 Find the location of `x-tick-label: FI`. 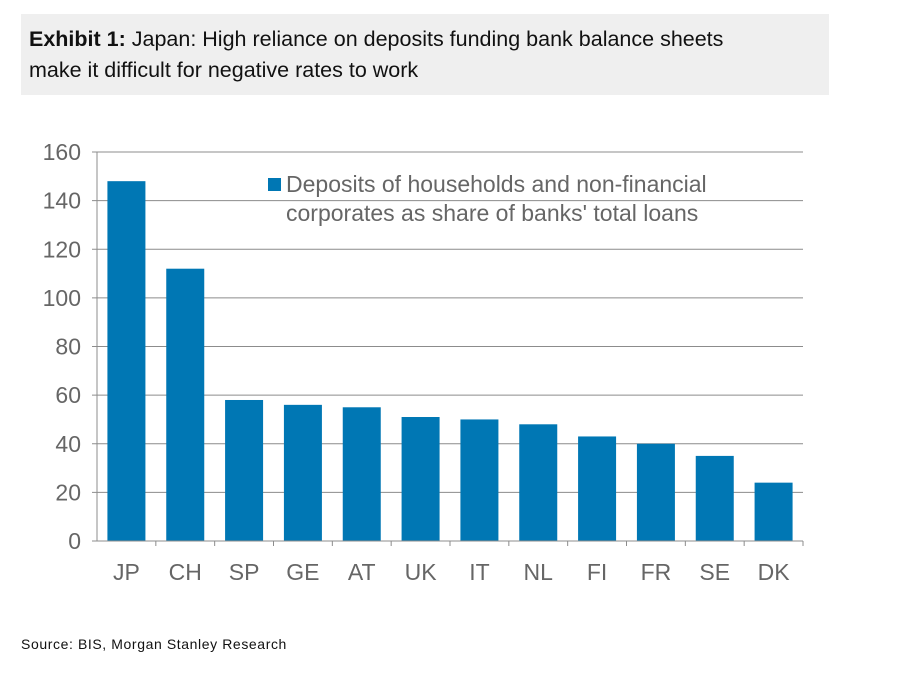

x-tick-label: FI is located at coordinates (597, 572).